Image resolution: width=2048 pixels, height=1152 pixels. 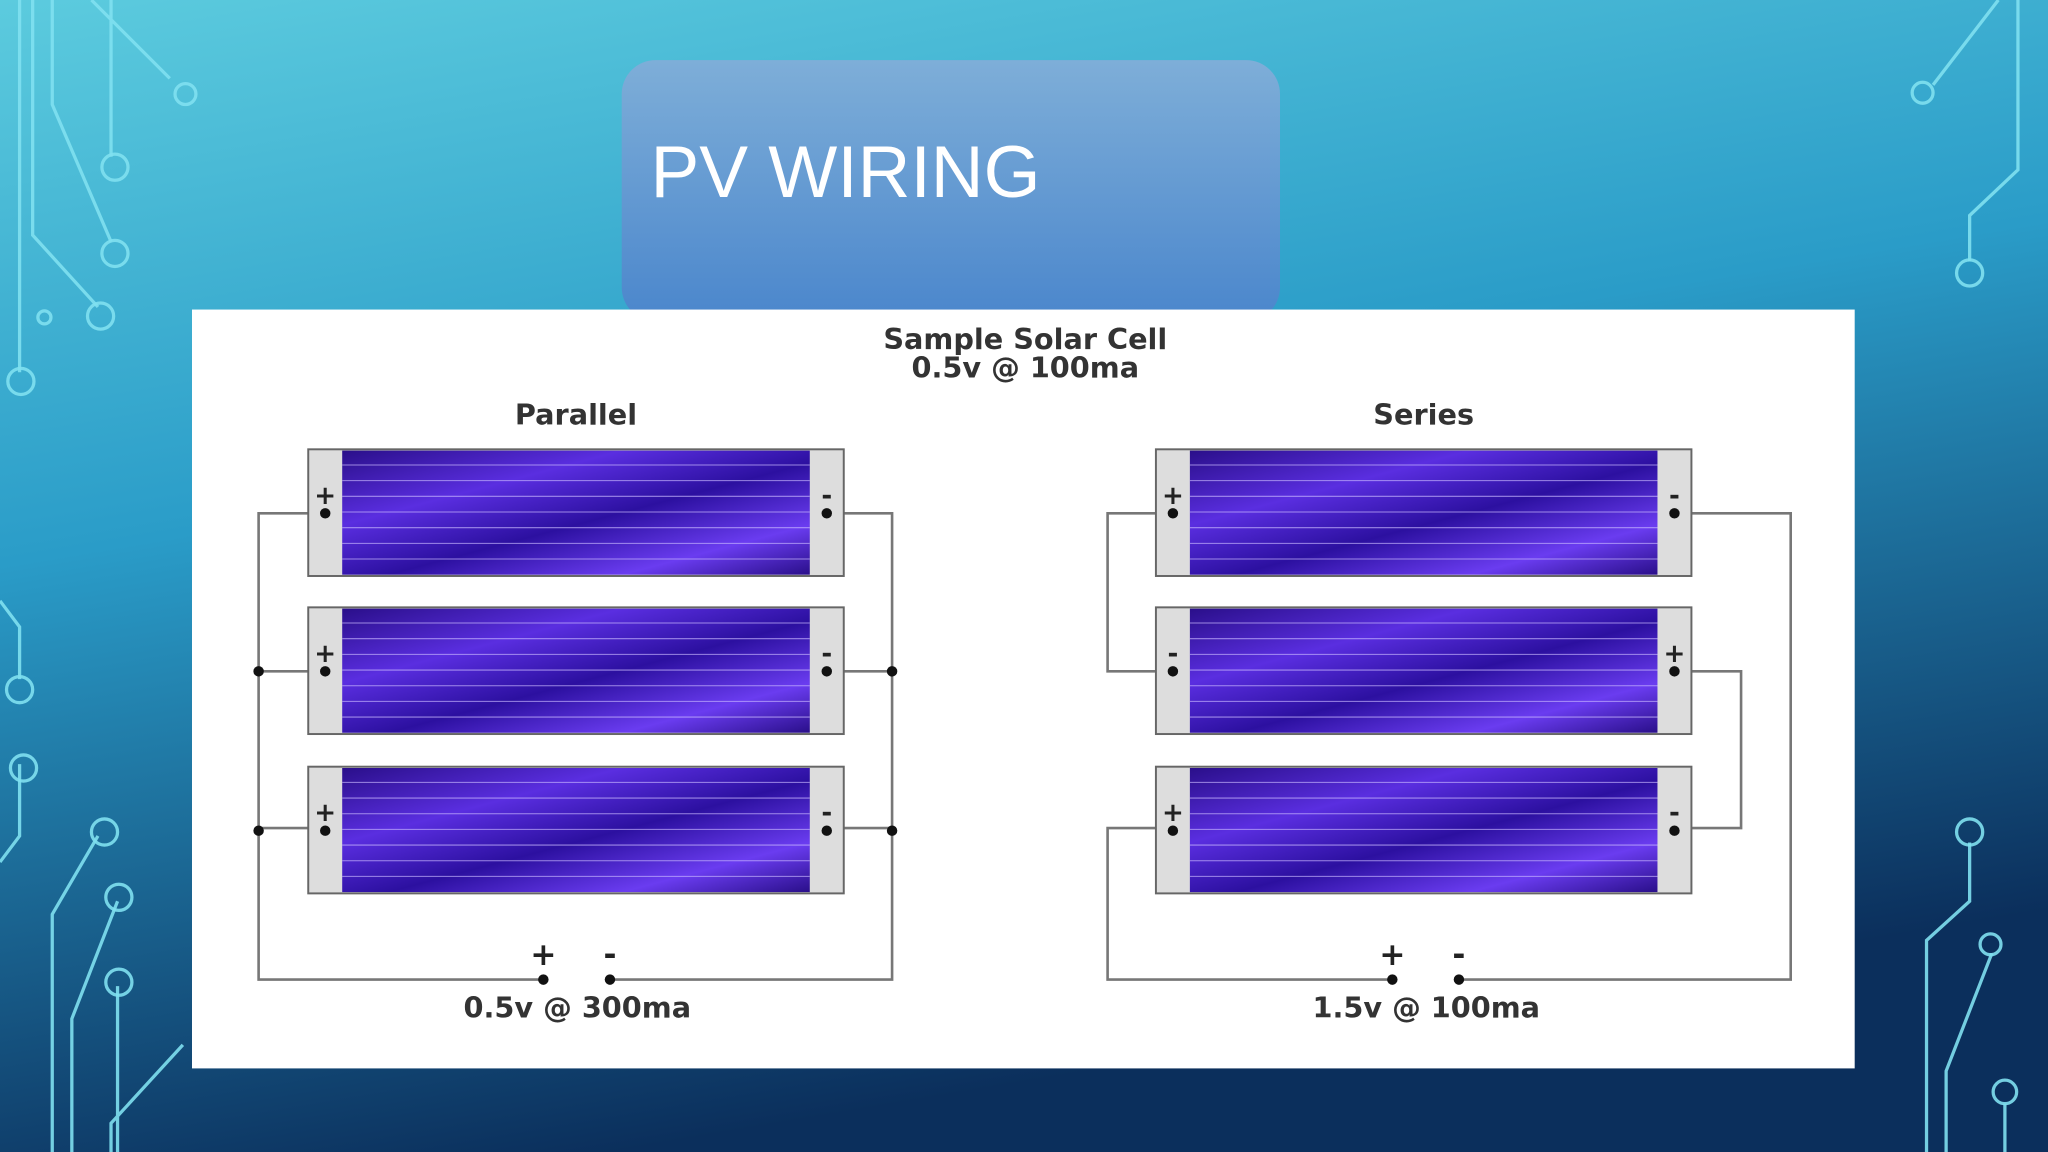 What do you see at coordinates (845, 172) in the screenshot?
I see `slide-title: PV WIRING` at bounding box center [845, 172].